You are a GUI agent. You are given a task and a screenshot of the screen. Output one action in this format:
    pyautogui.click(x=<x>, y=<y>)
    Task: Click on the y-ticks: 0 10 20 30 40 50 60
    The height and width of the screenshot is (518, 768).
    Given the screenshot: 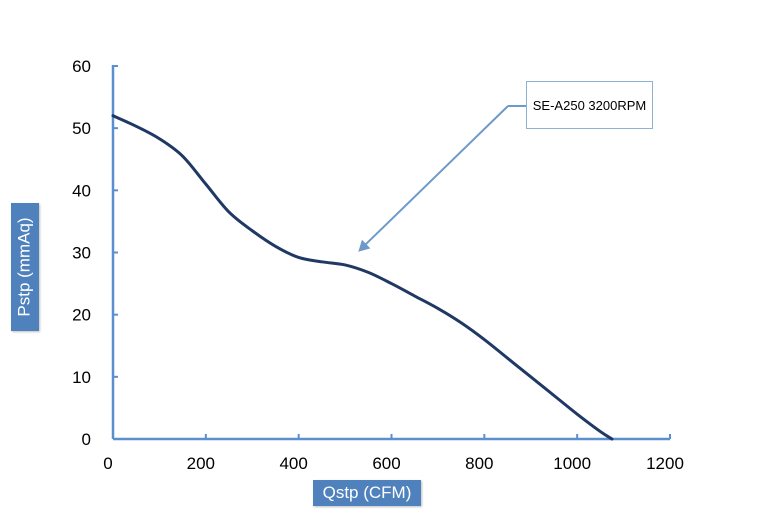 What is the action you would take?
    pyautogui.click(x=95, y=253)
    